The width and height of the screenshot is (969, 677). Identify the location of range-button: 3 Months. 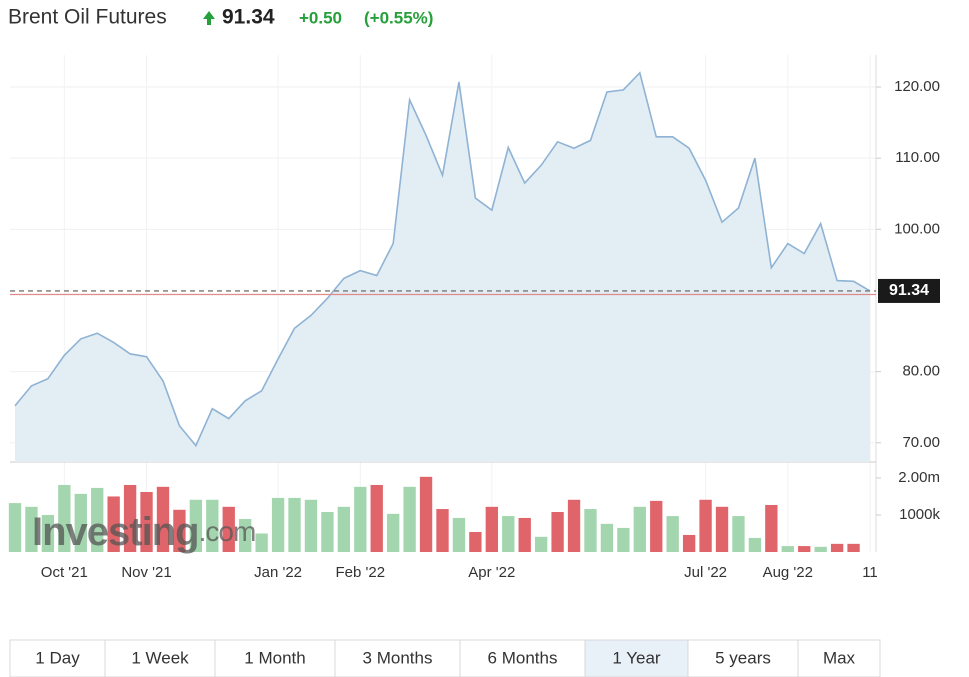
(397, 658).